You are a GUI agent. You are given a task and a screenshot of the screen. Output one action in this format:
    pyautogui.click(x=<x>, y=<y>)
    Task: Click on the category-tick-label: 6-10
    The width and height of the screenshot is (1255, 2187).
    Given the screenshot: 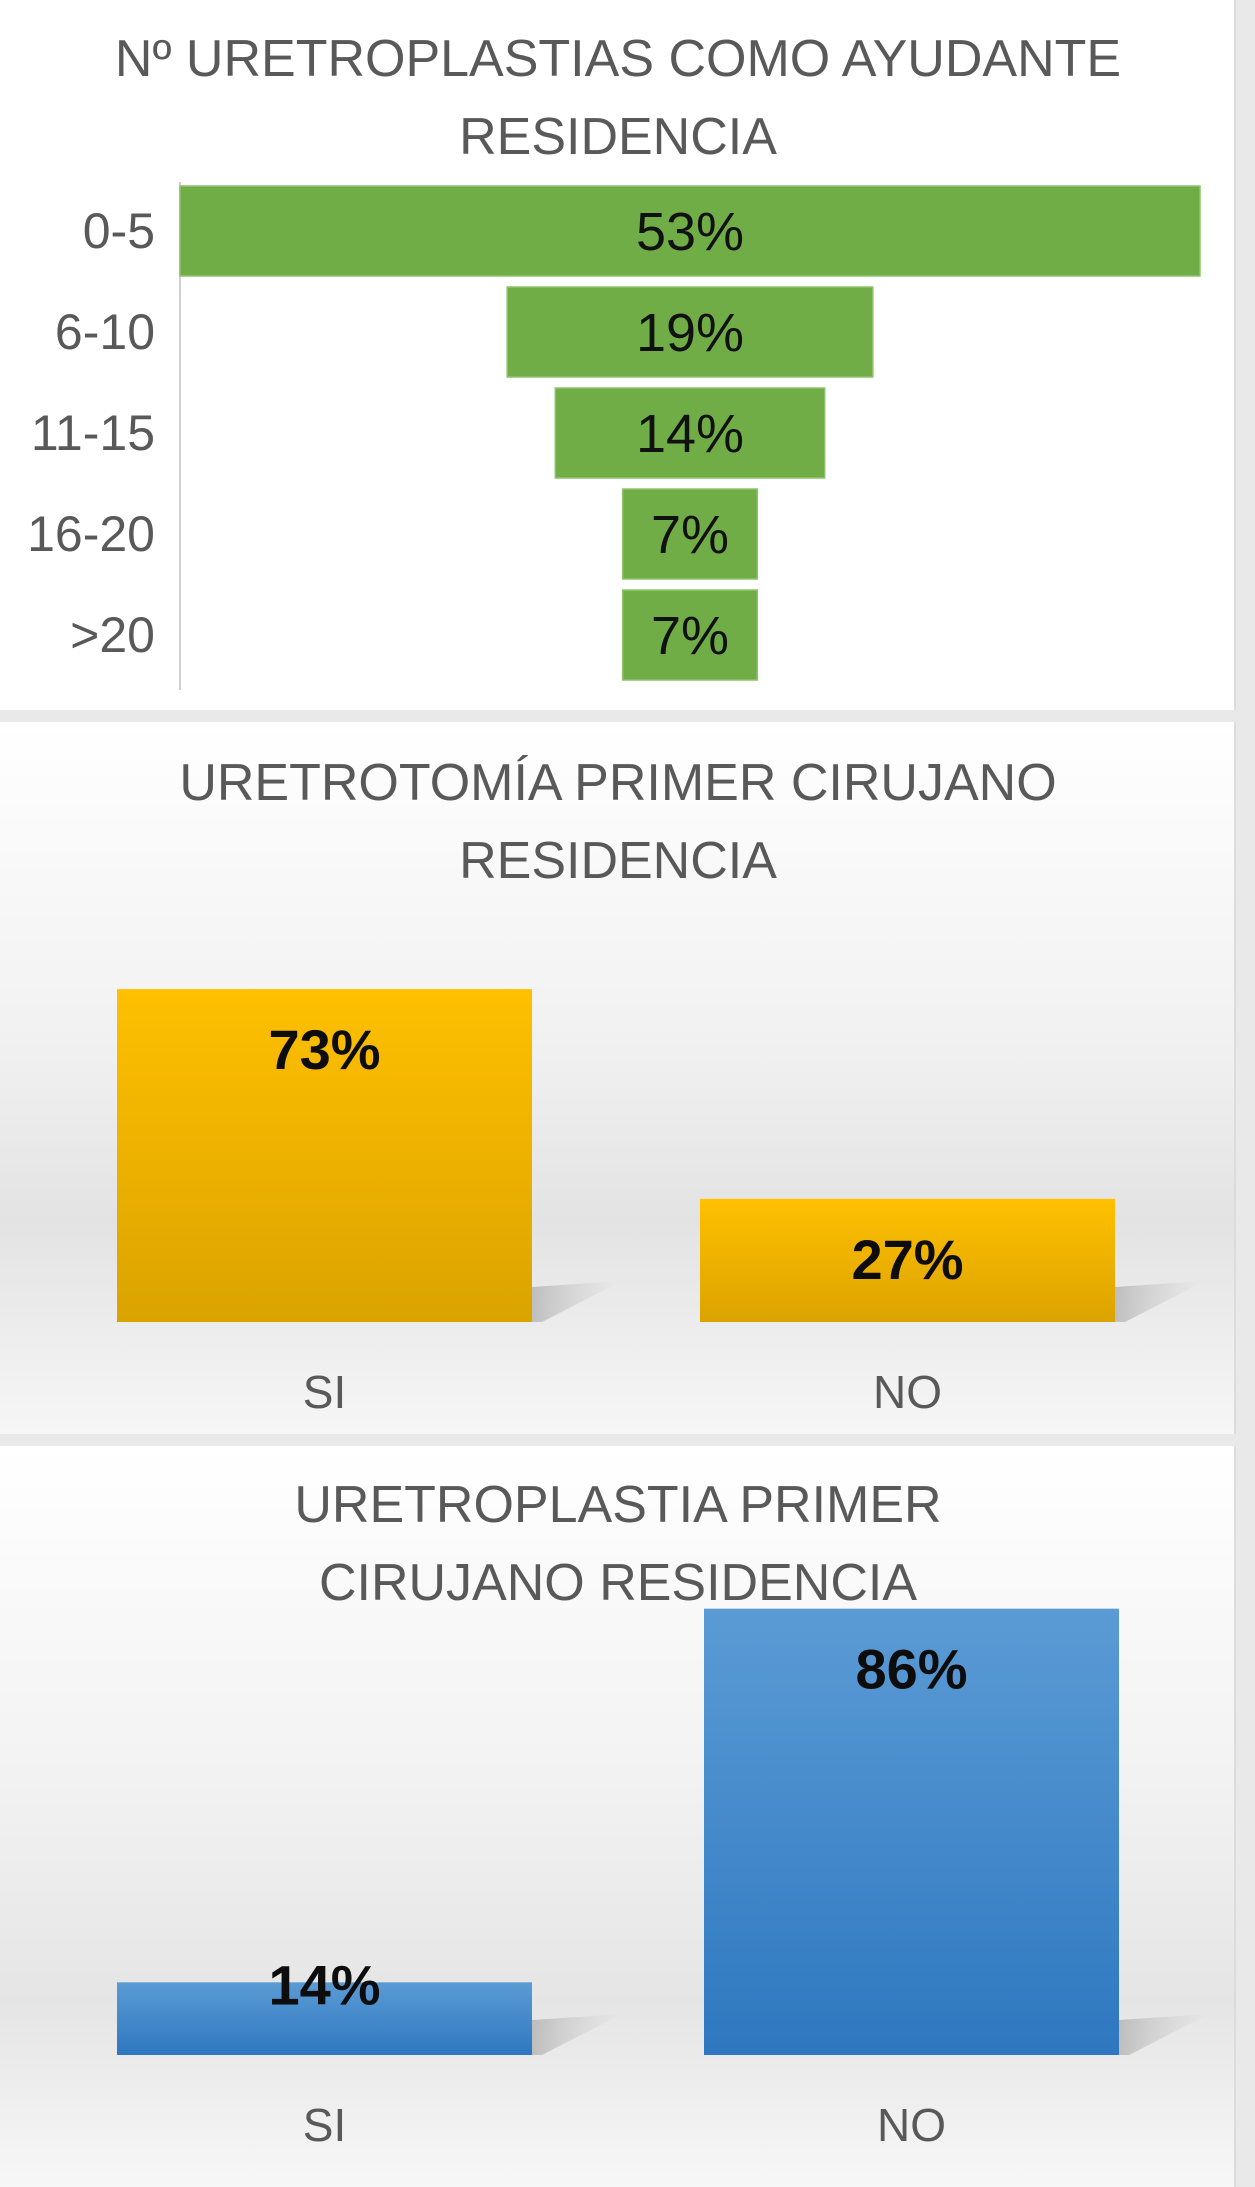 What is the action you would take?
    pyautogui.click(x=105, y=332)
    